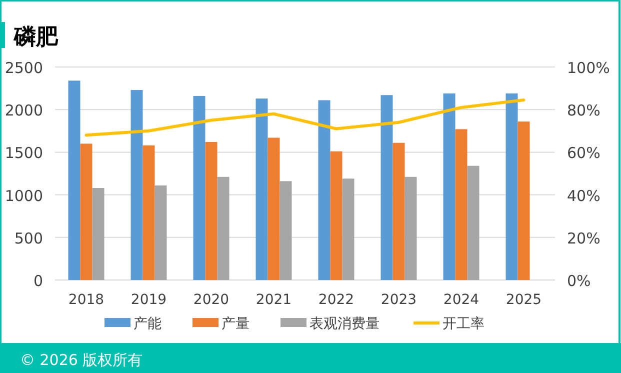 The width and height of the screenshot is (621, 373). What do you see at coordinates (588, 68) in the screenshot?
I see `y2-tick-label: 100%` at bounding box center [588, 68].